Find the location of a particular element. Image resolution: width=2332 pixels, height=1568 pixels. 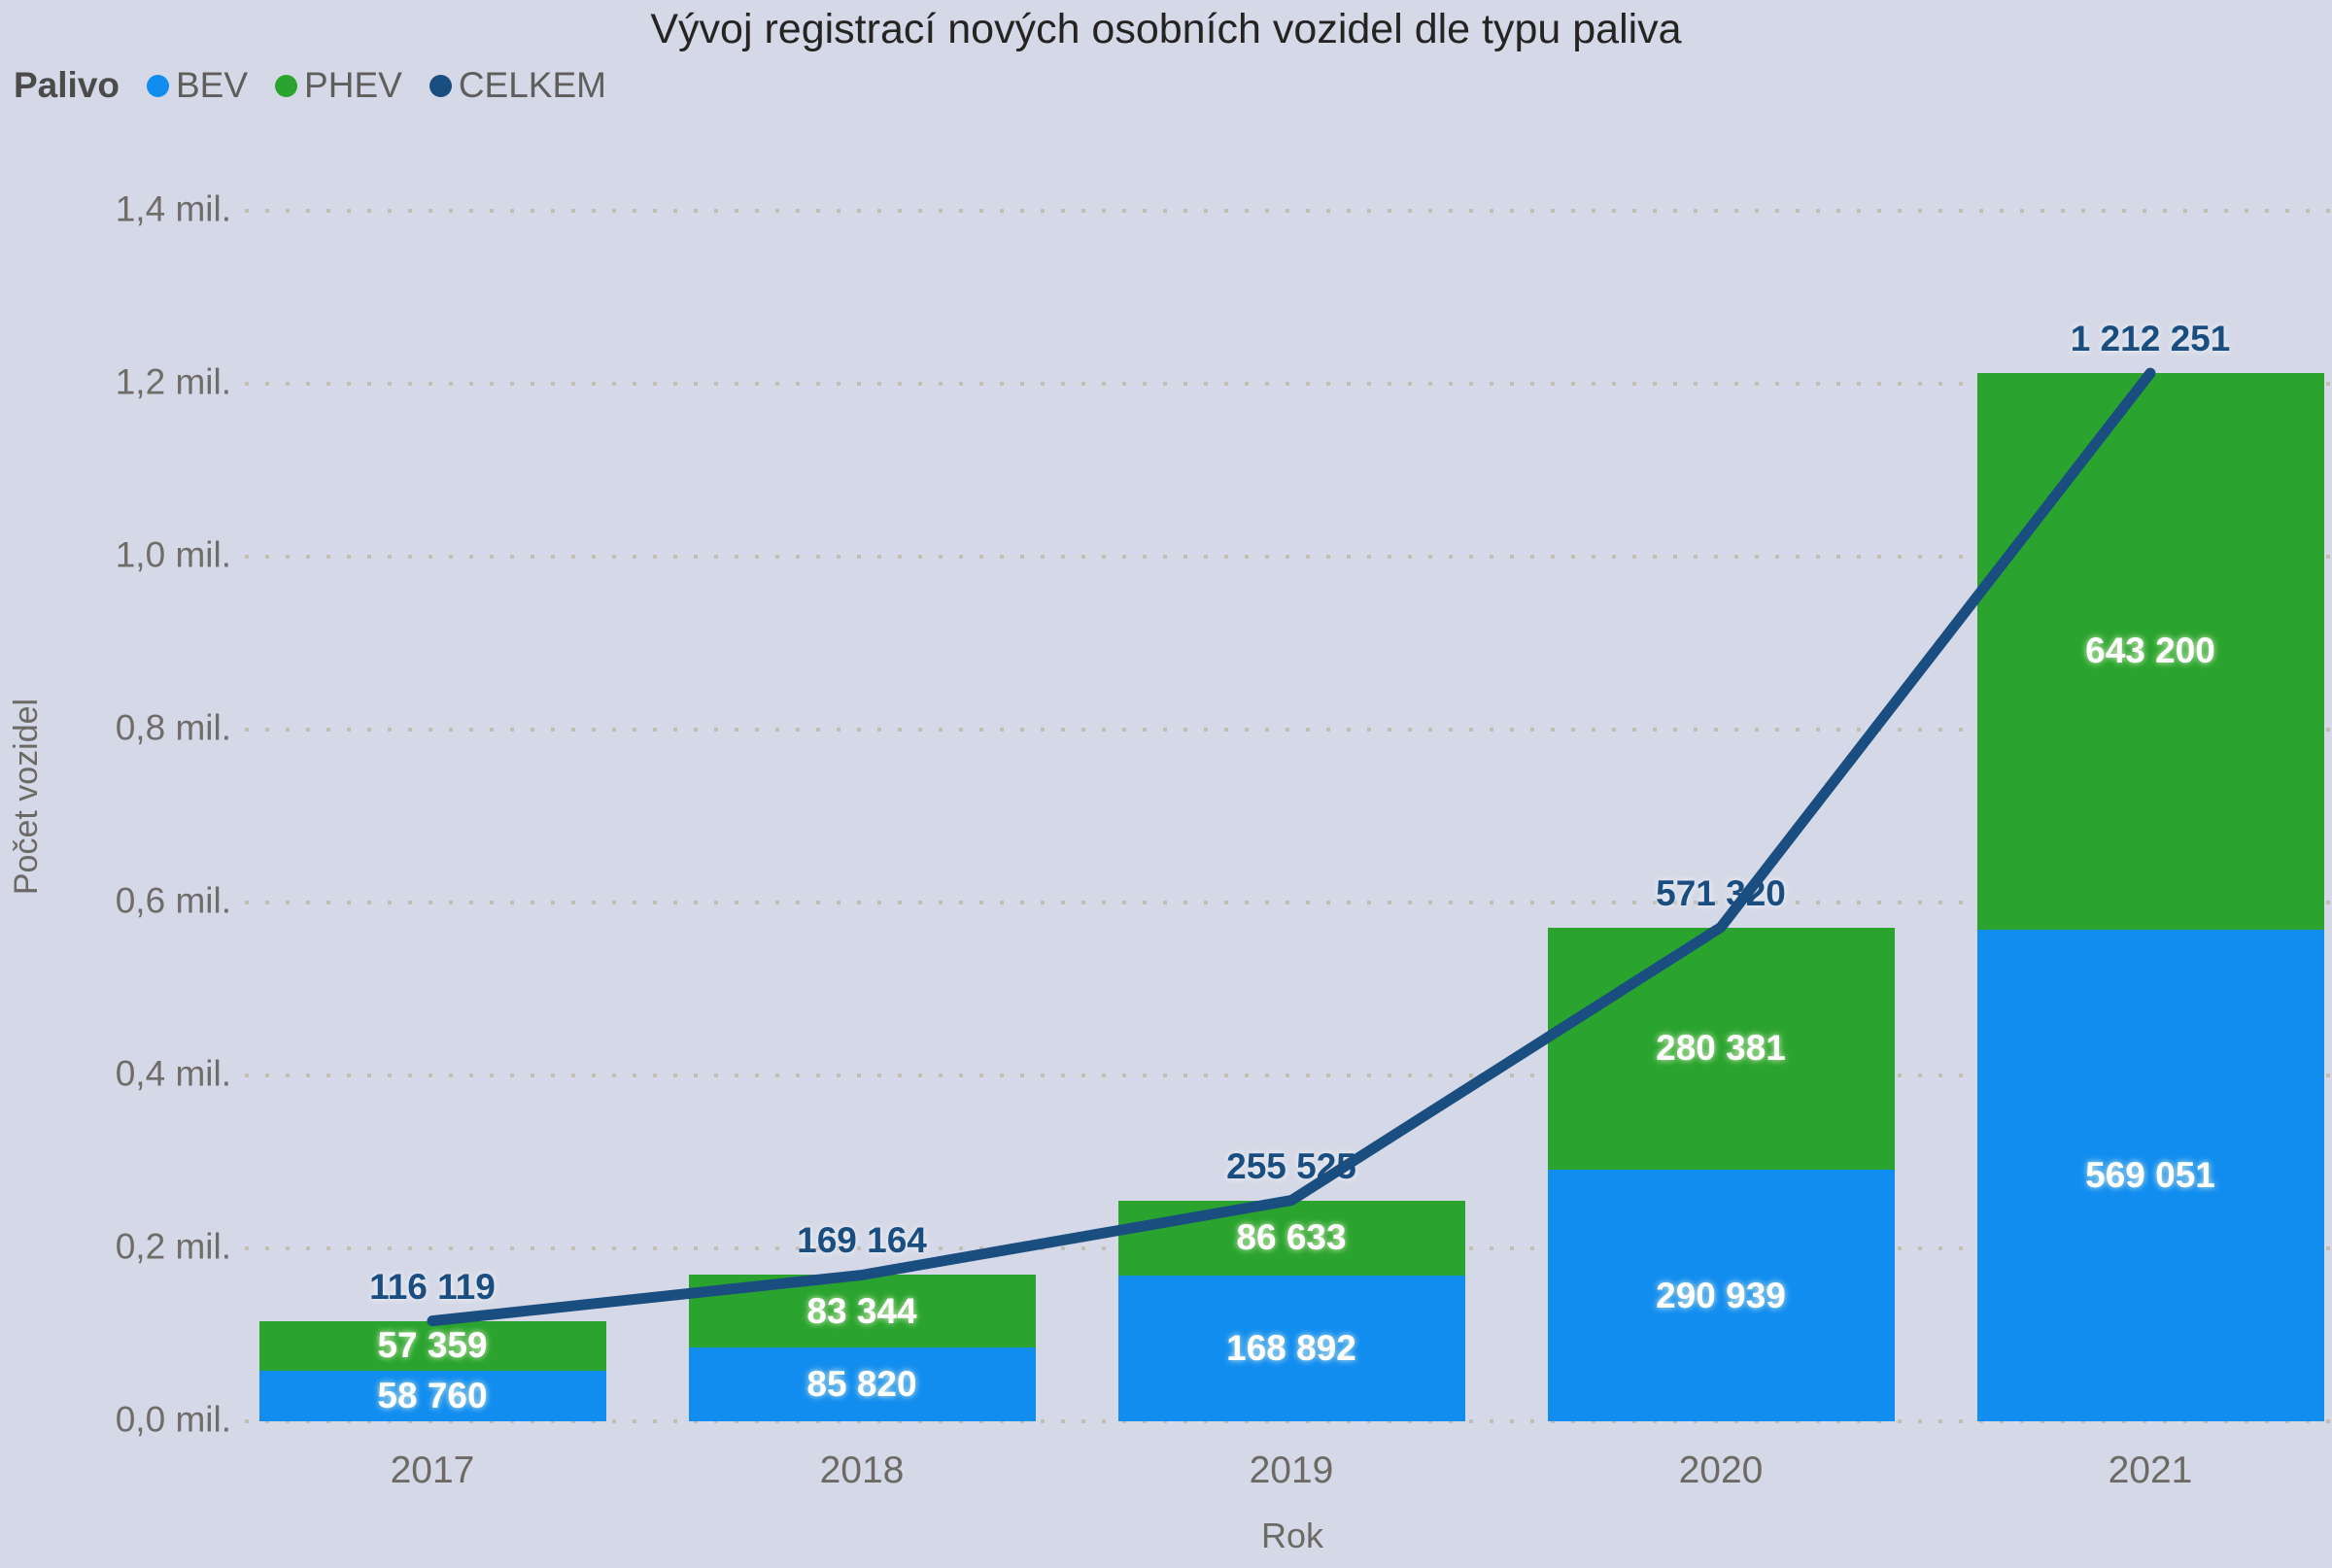

legend-item-celkem: CELKEM is located at coordinates (517, 85).